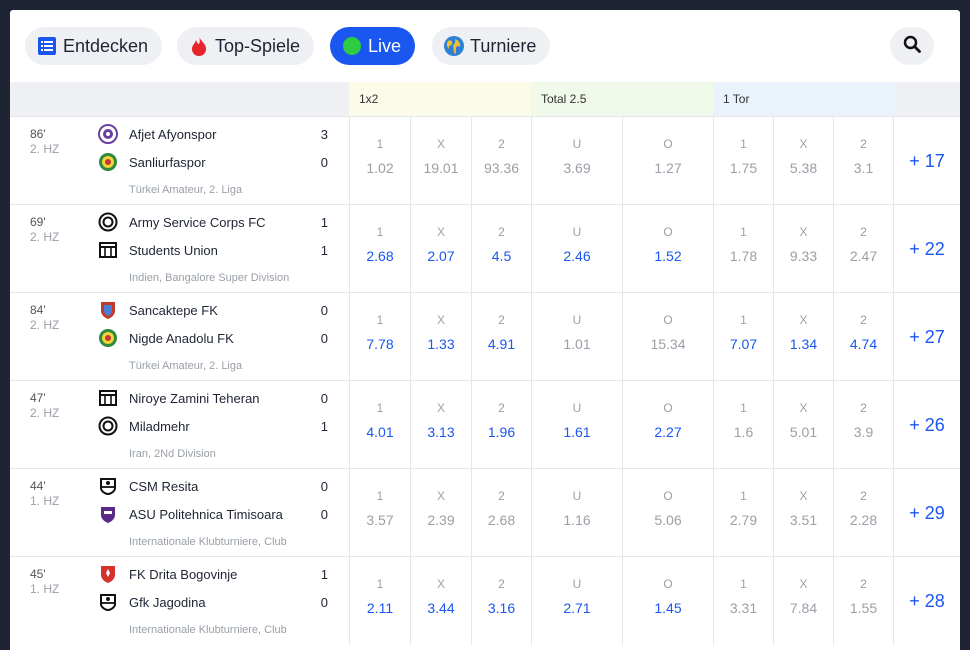 The height and width of the screenshot is (650, 970). I want to click on team-away: Sanliurfaspor 0, so click(218, 162).